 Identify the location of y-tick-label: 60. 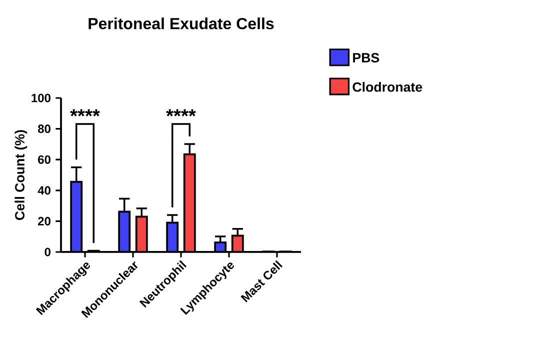
(44, 159).